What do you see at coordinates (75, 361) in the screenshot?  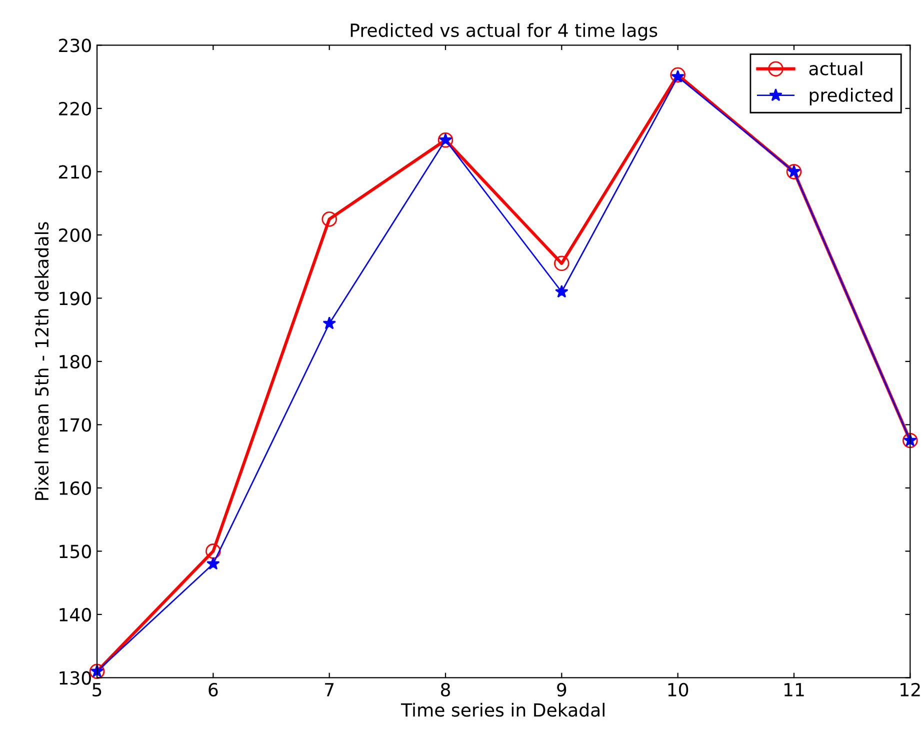 I see `y-tick-label: 180` at bounding box center [75, 361].